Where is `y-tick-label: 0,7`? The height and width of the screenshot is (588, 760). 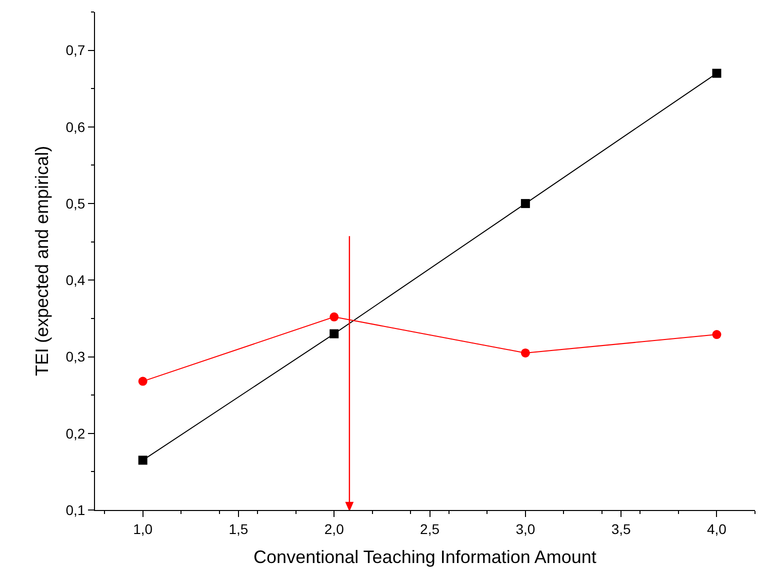
y-tick-label: 0,7 is located at coordinates (76, 50).